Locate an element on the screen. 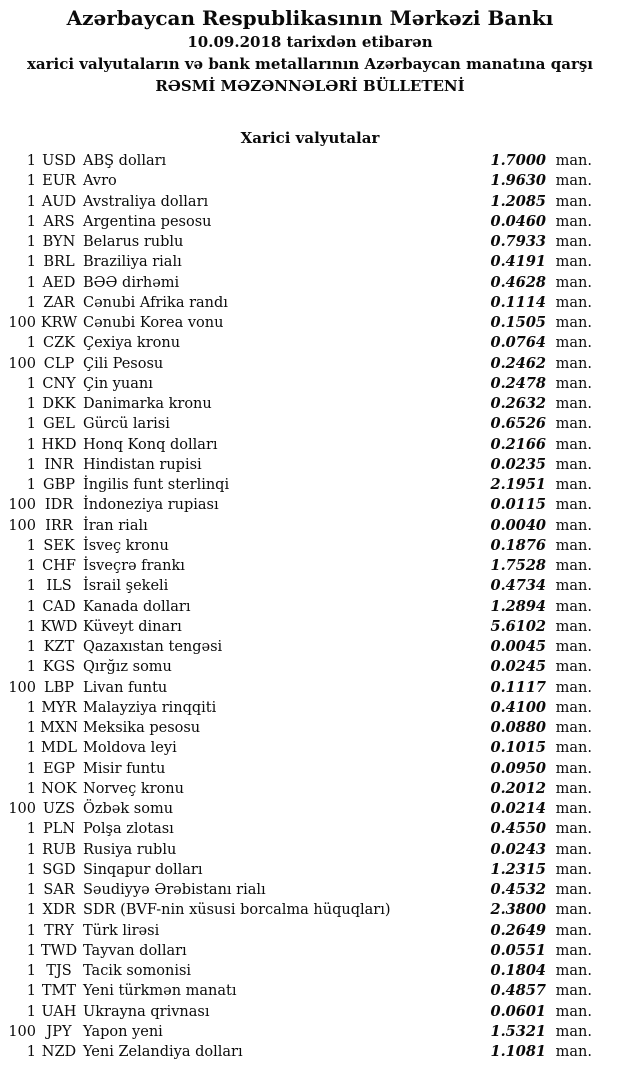  rate-value: 1.2315 is located at coordinates (518, 869).